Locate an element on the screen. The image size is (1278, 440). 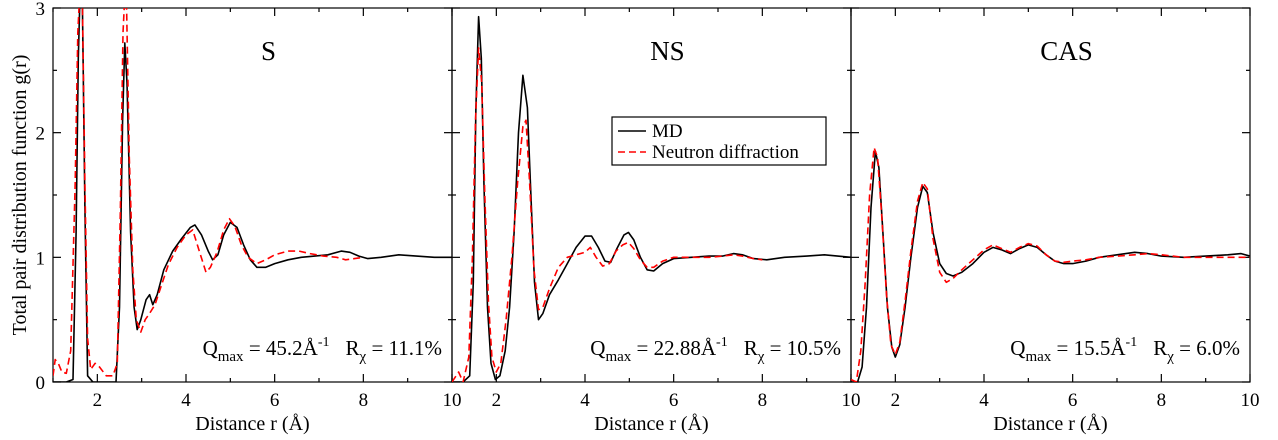
legend-entry-label: Neutron diffraction is located at coordinates (725, 152).